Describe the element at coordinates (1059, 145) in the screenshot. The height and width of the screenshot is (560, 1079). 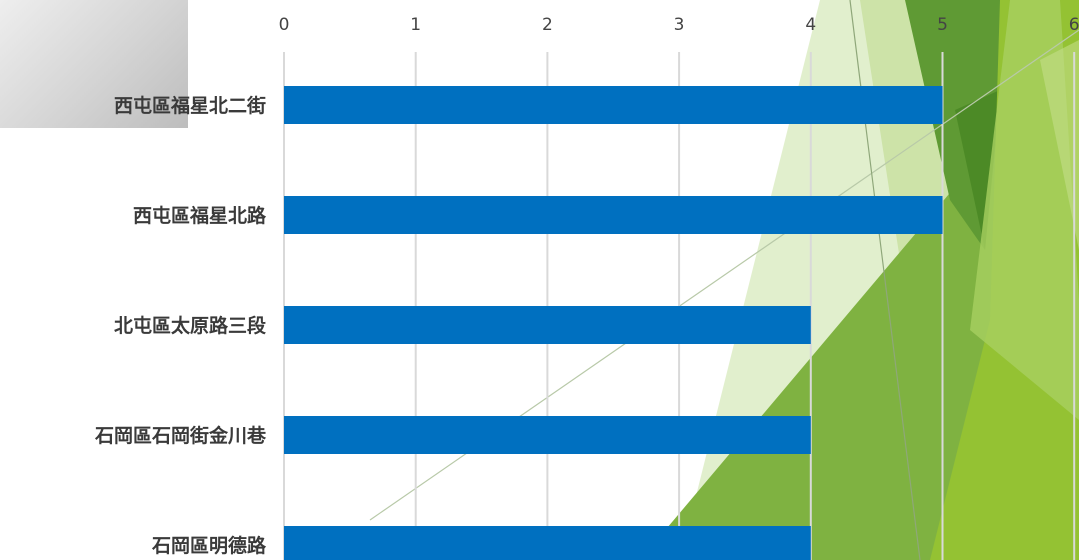
I see `bg-shape-highlight` at that location.